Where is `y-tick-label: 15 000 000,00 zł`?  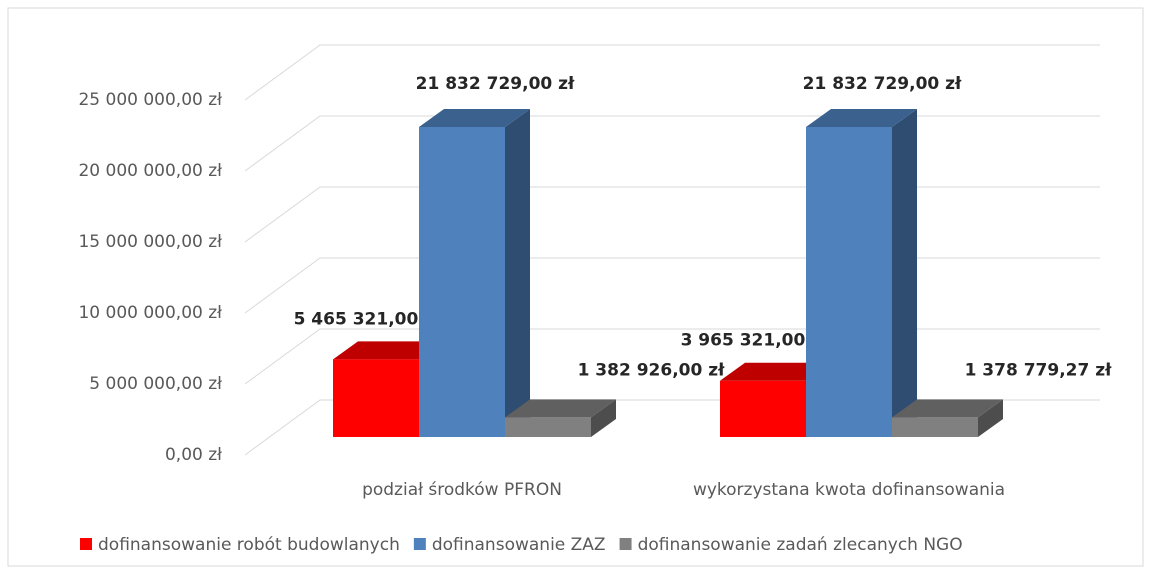 y-tick-label: 15 000 000,00 zł is located at coordinates (150, 242).